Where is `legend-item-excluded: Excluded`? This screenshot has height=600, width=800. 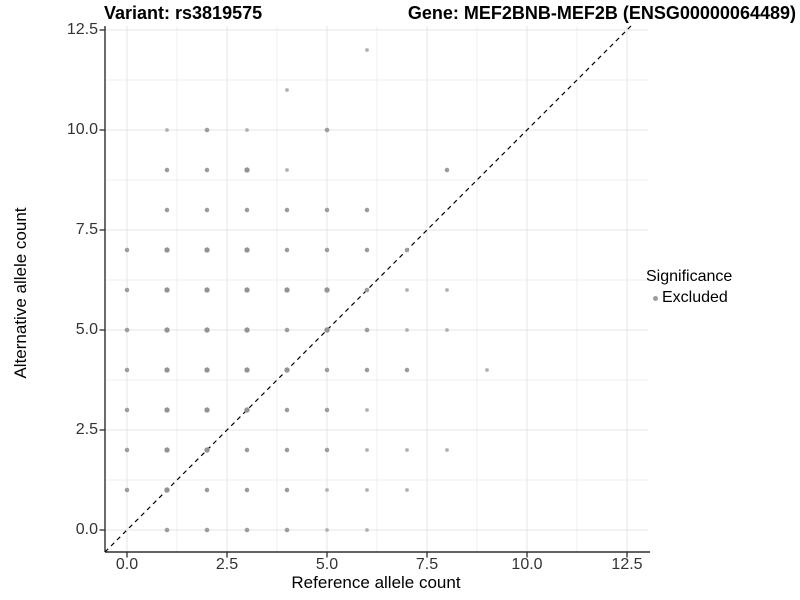
legend-item-excluded: Excluded is located at coordinates (692, 298).